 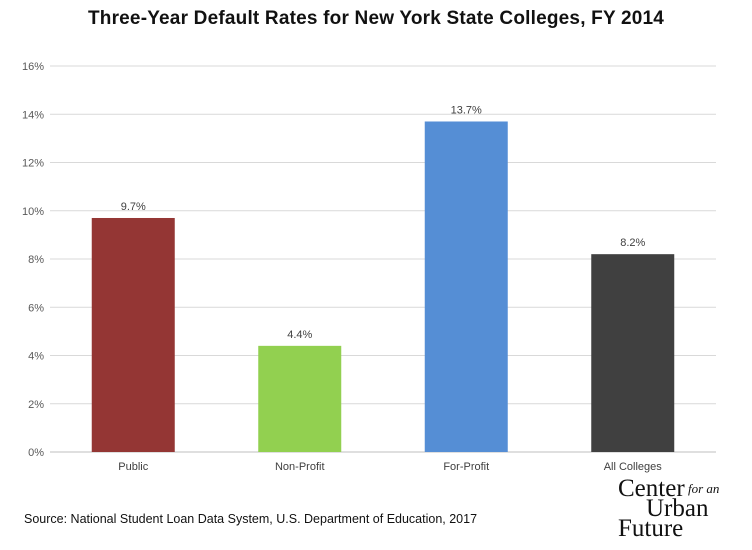 What do you see at coordinates (33, 164) in the screenshot?
I see `y-tick-label: 12%` at bounding box center [33, 164].